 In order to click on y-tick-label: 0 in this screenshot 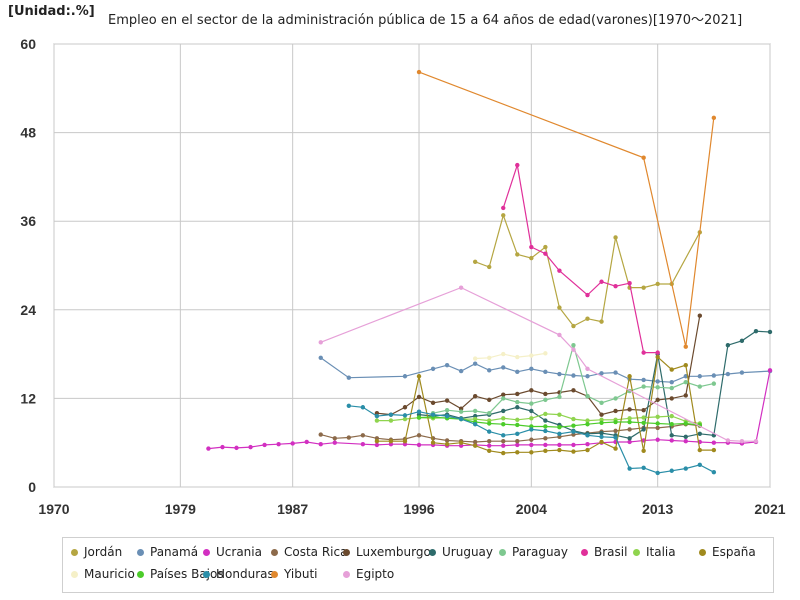, I will do `click(32, 487)`.